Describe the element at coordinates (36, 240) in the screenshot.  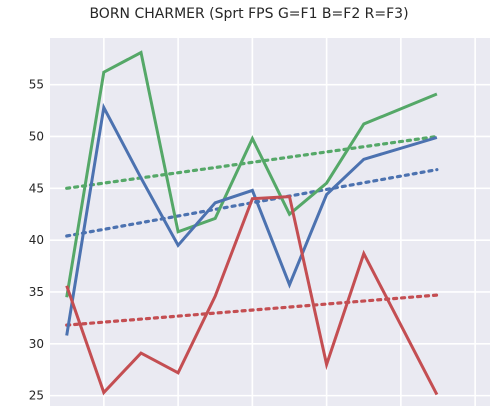
I see `y-tick-label: 40` at that location.